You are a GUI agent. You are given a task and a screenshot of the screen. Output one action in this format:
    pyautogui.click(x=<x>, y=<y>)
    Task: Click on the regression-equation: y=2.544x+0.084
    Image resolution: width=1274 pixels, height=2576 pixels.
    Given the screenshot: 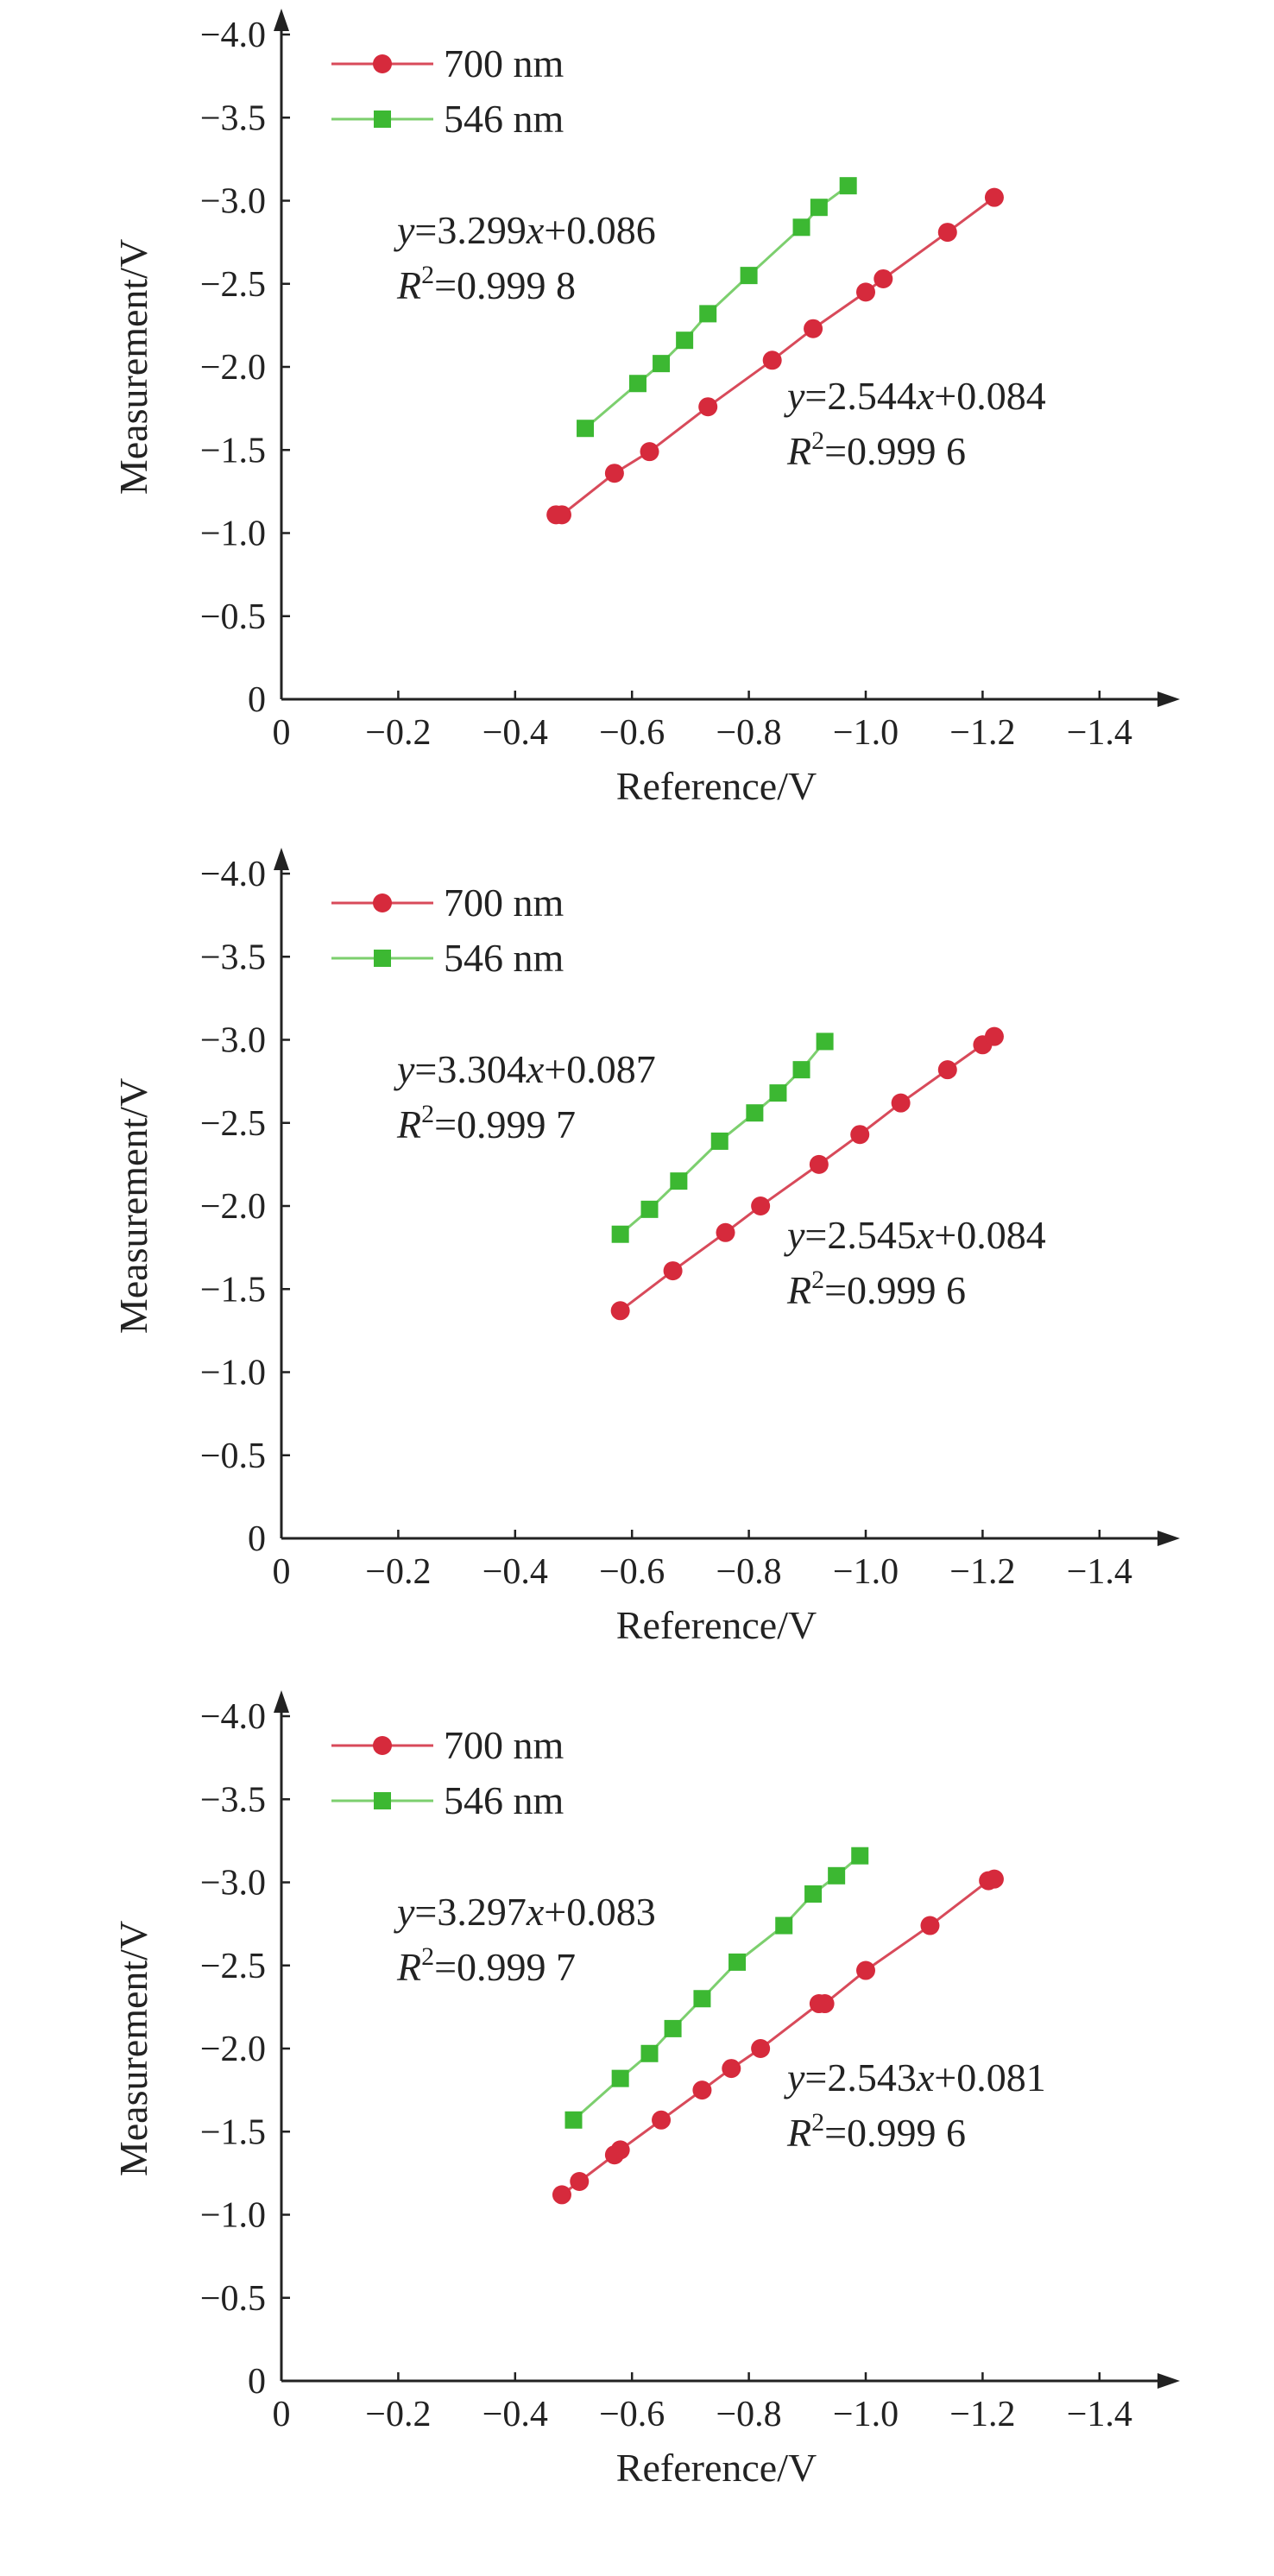 What is the action you would take?
    pyautogui.click(x=915, y=396)
    